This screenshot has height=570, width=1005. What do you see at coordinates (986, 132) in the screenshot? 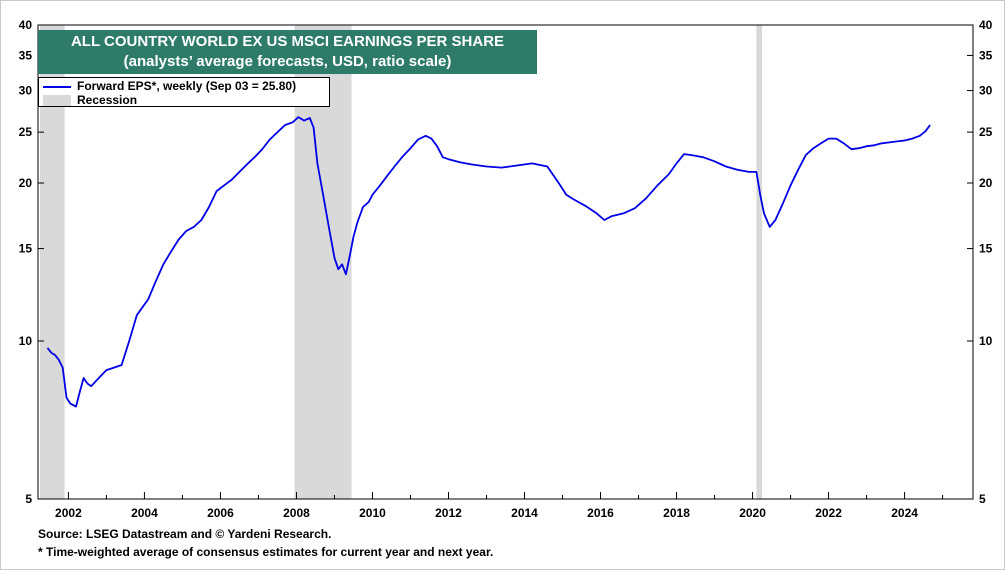
I see `y-tick-label-right: 25` at bounding box center [986, 132].